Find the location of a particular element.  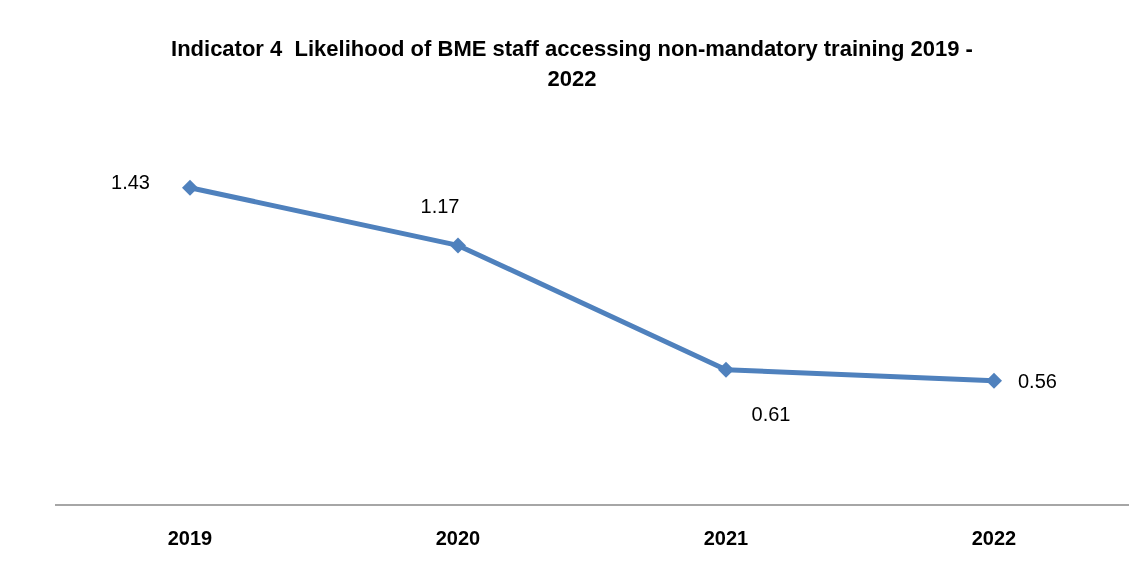

data-label: 0.56 is located at coordinates (1037, 381).